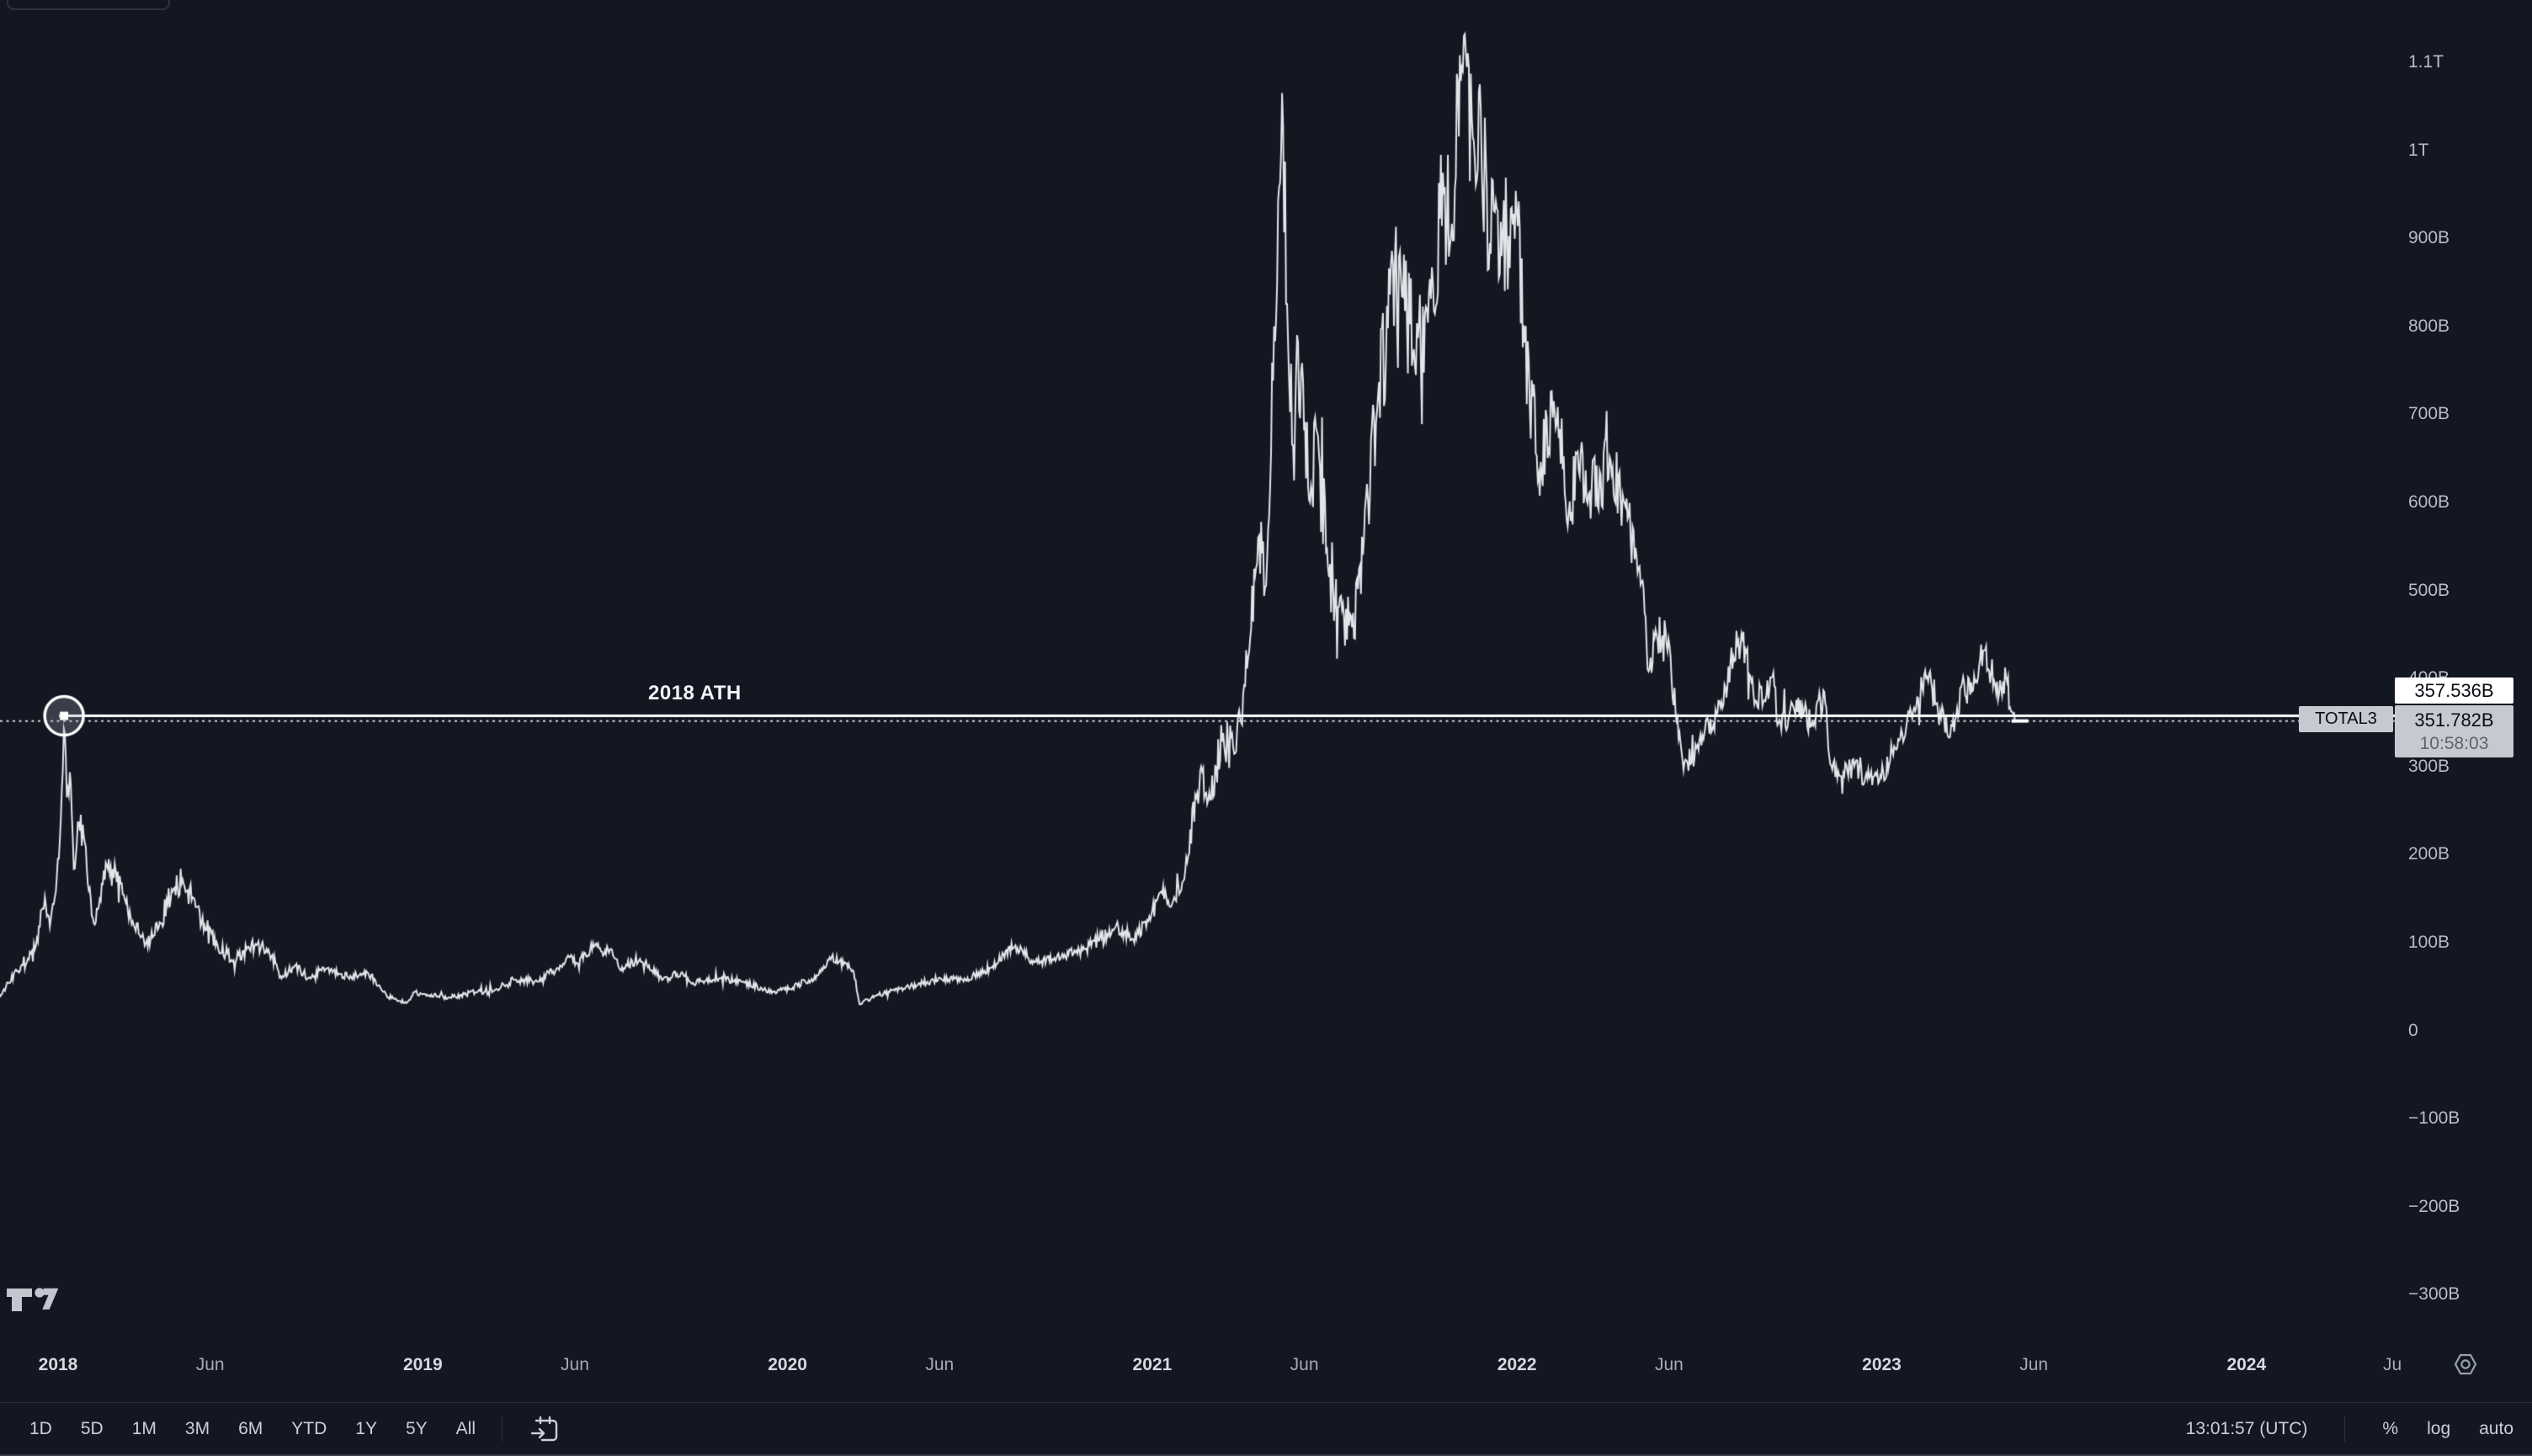  I want to click on range-button-1y: 1Y, so click(366, 1429).